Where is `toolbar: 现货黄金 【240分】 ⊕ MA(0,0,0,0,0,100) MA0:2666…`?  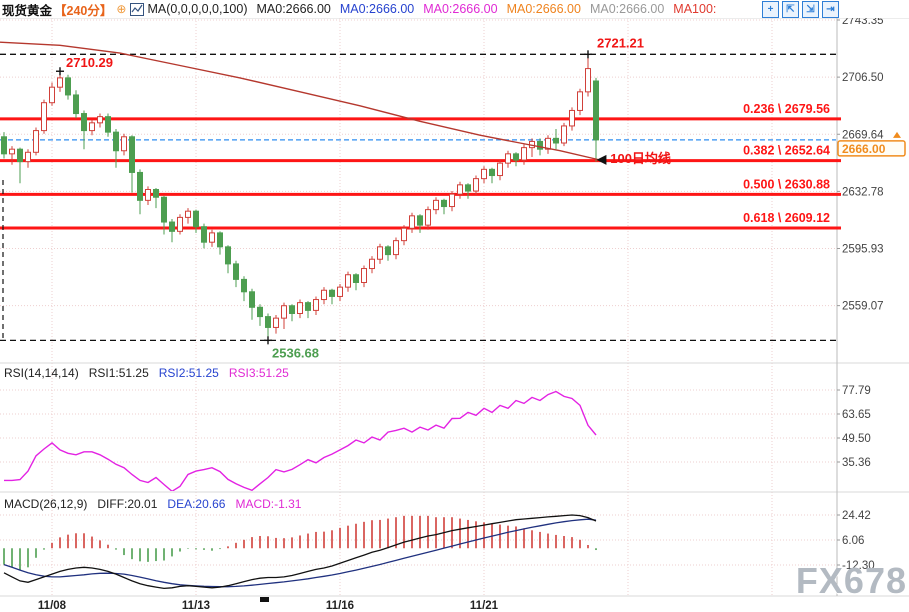 toolbar: 现货黄金 【240分】 ⊕ MA(0,0,0,0,0,100) MA0:2666… is located at coordinates (454, 9).